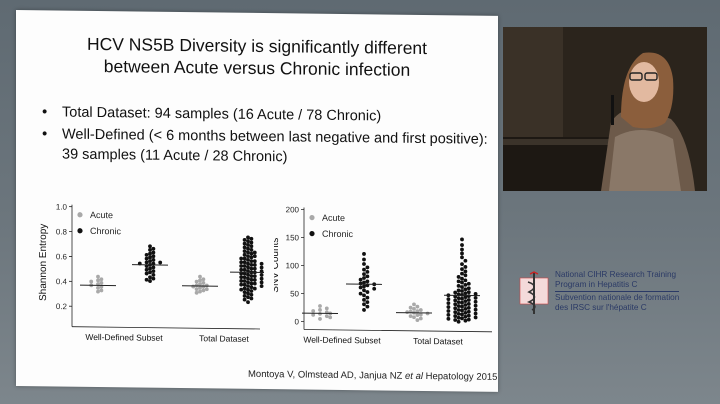 Image resolution: width=720 pixels, height=404 pixels. Describe the element at coordinates (62, 206) in the screenshot. I see `y-tick-label: 1.0` at that location.